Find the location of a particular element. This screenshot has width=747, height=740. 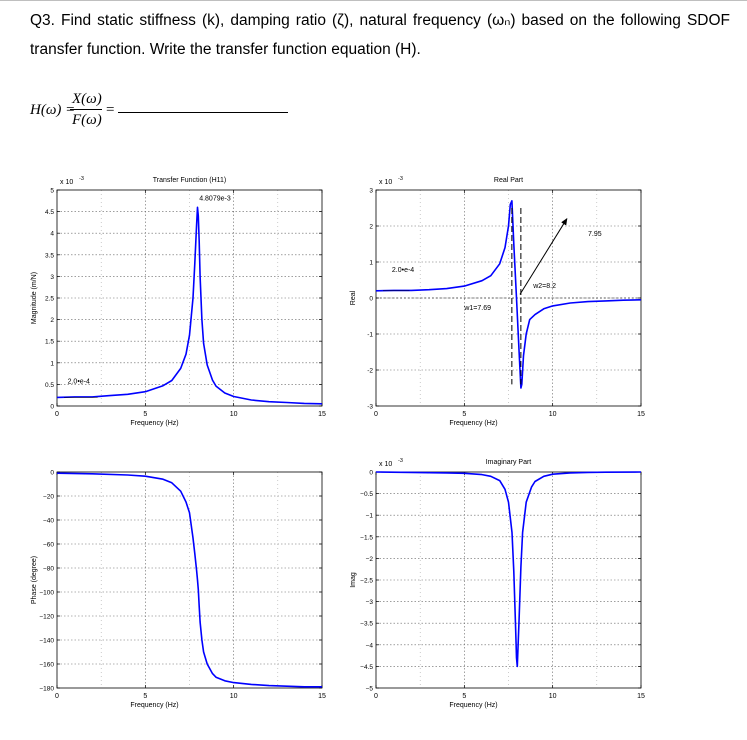

magnitude-ylabel: Magnitude (m/N) is located at coordinates (34, 298).